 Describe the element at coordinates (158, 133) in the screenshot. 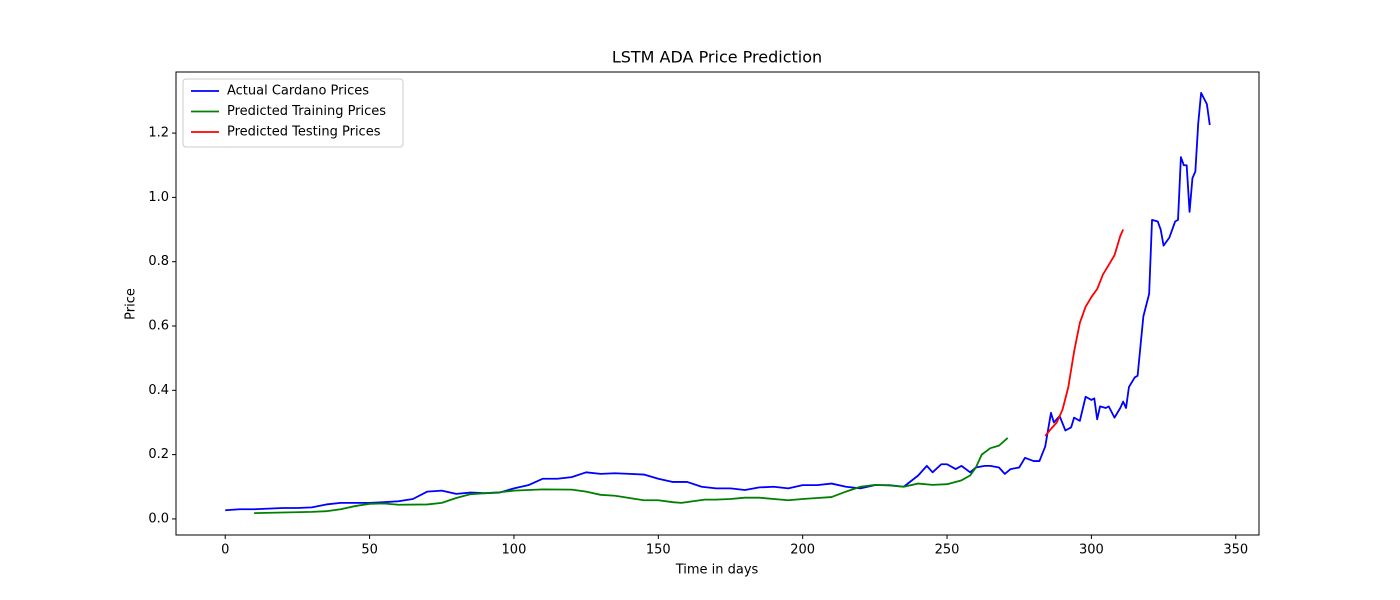

I see `y-tick-label: 1.2` at that location.